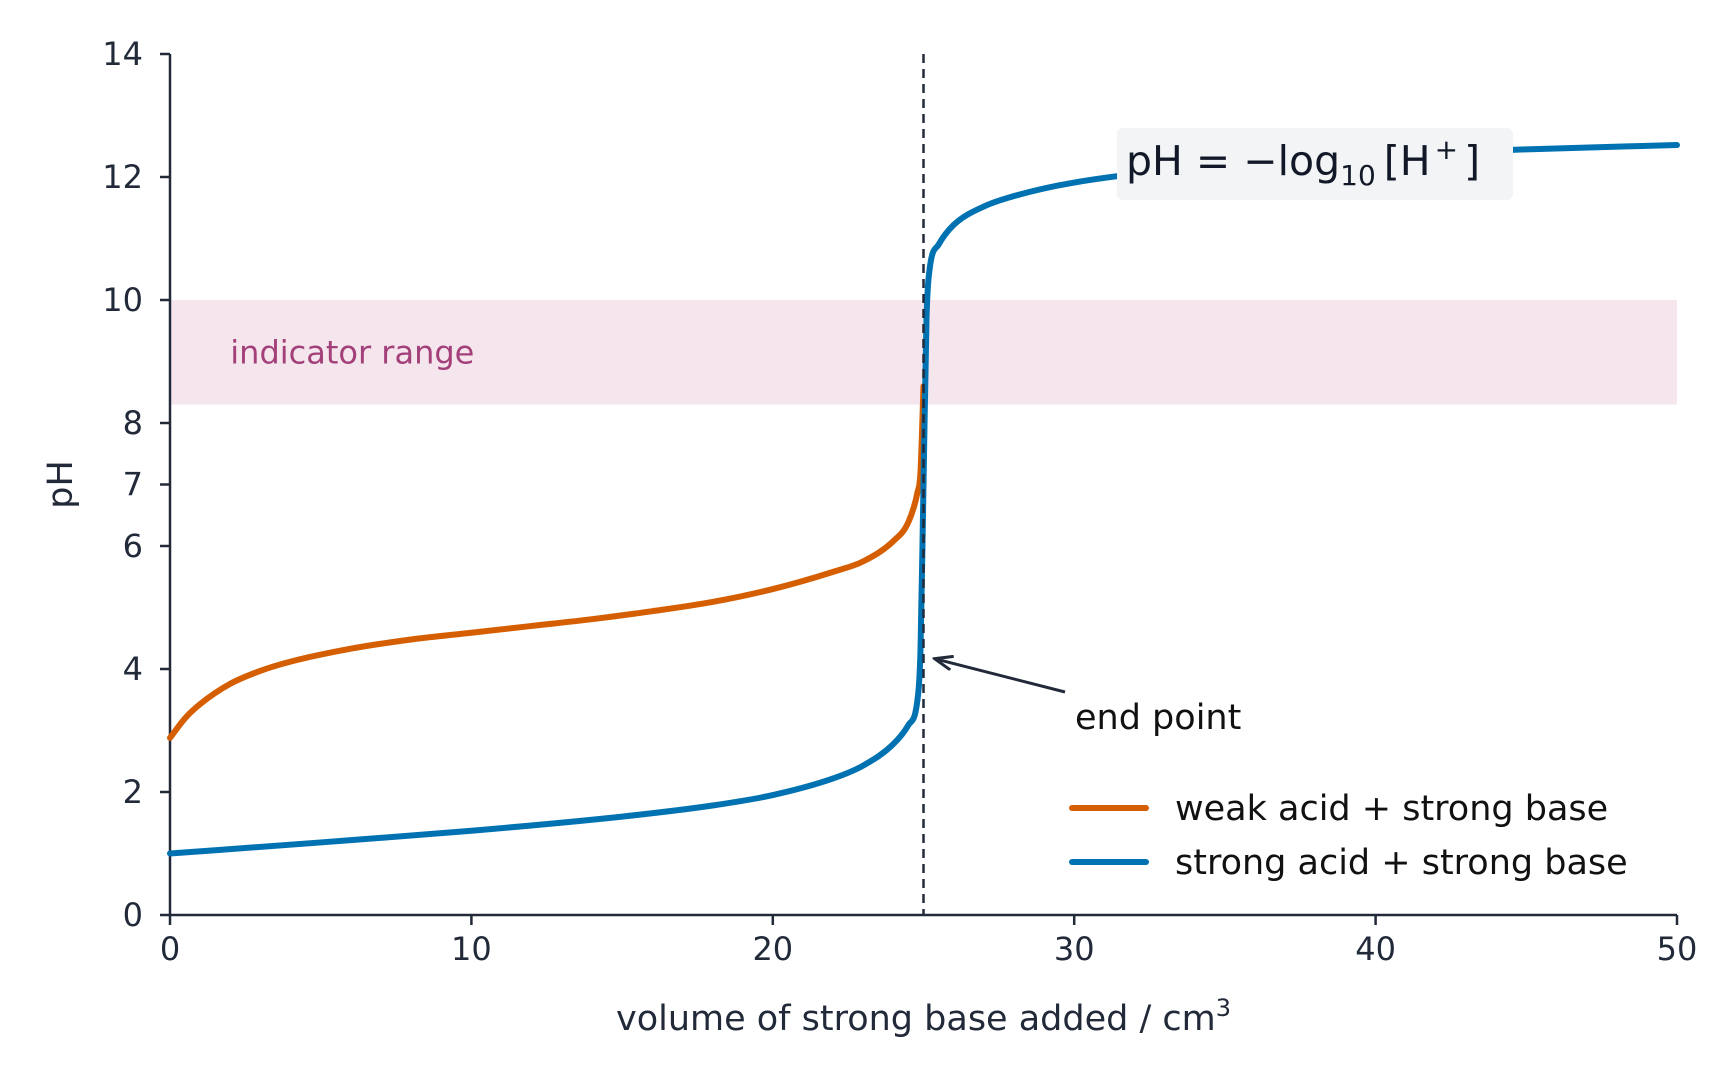 The width and height of the screenshot is (1721, 1076). I want to click on y-tick-label: 14, so click(122, 54).